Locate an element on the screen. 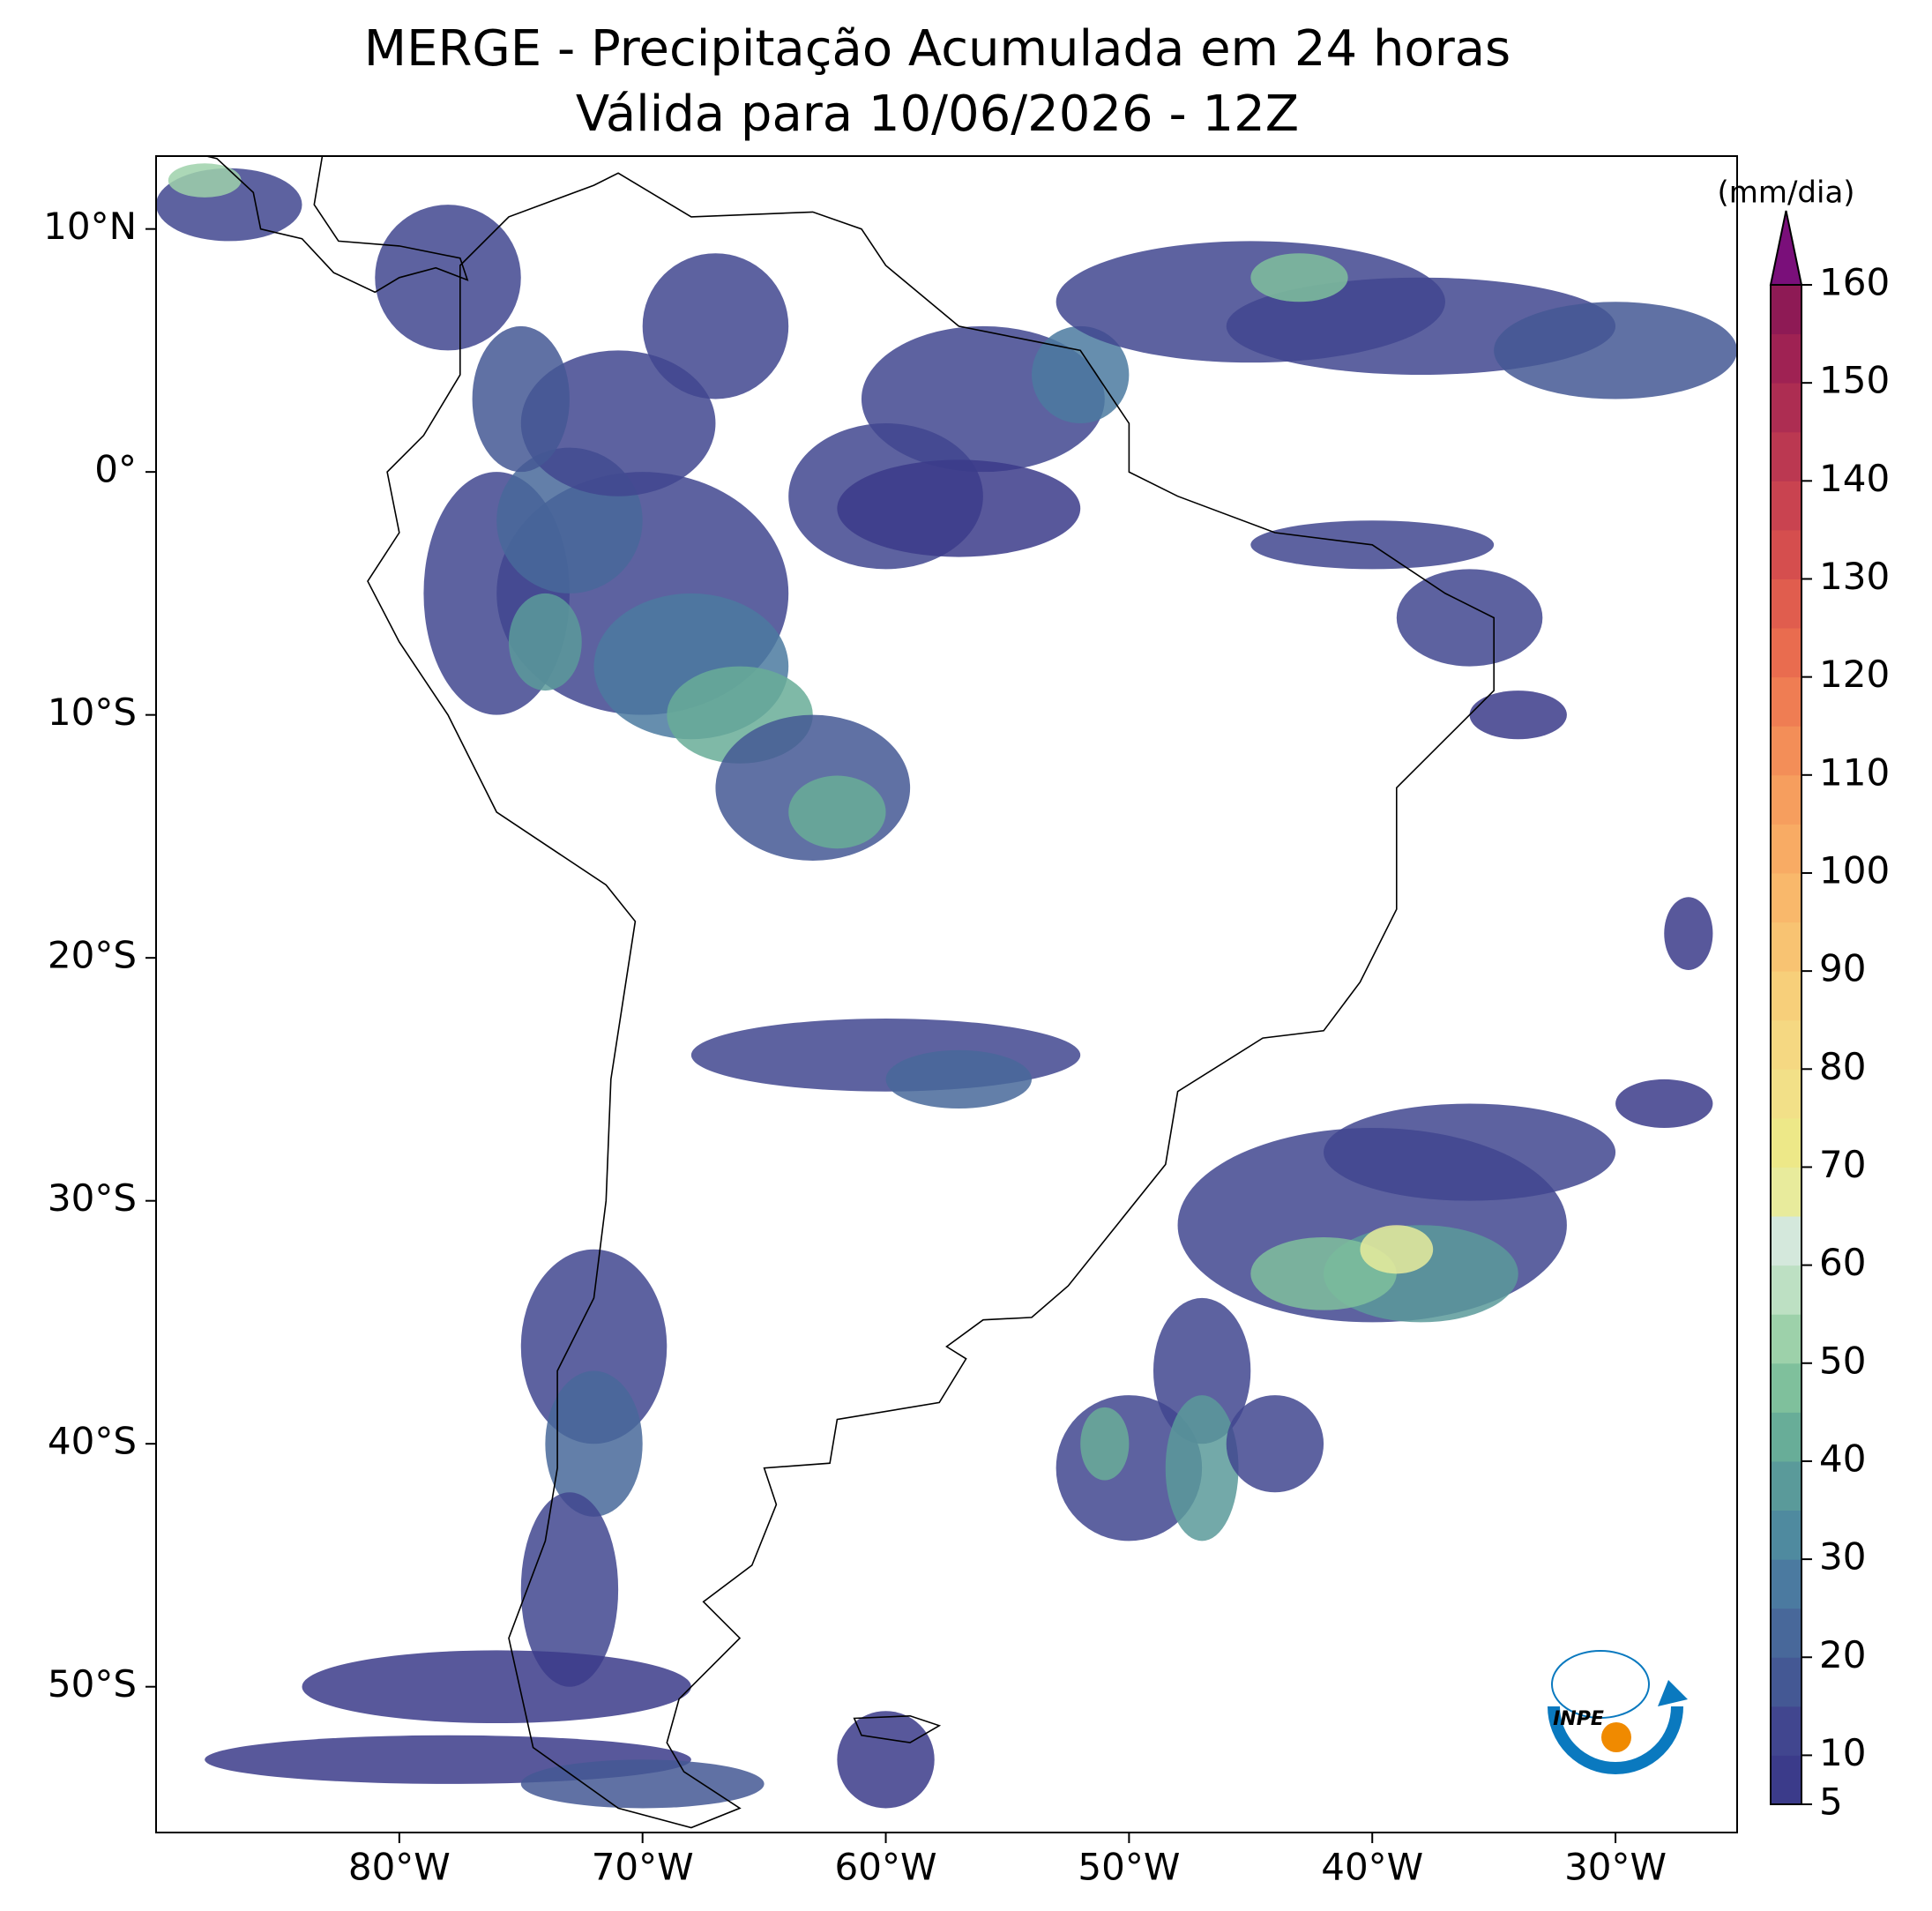  colorbar-tick-label: 160 is located at coordinates (1854, 283).